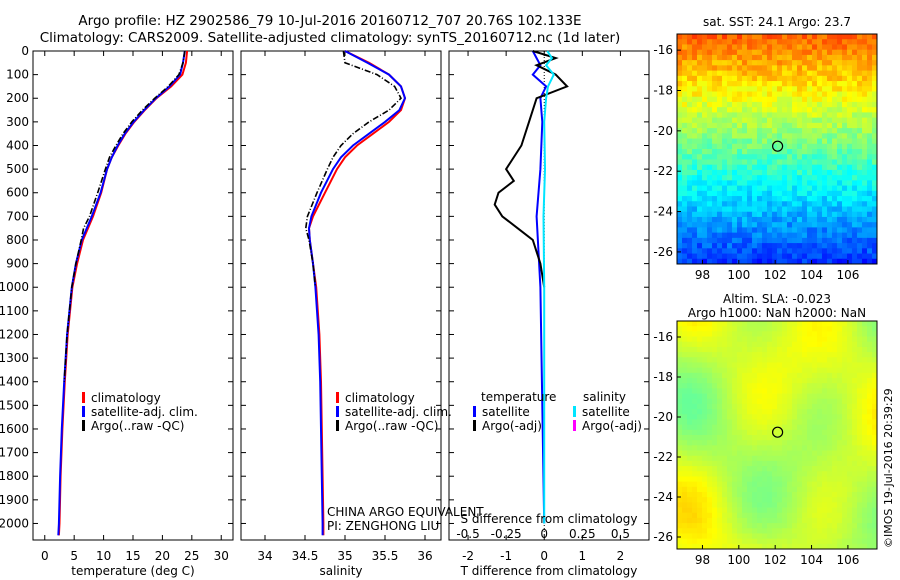  What do you see at coordinates (191, 556) in the screenshot?
I see `x-tick-label: 25` at bounding box center [191, 556].